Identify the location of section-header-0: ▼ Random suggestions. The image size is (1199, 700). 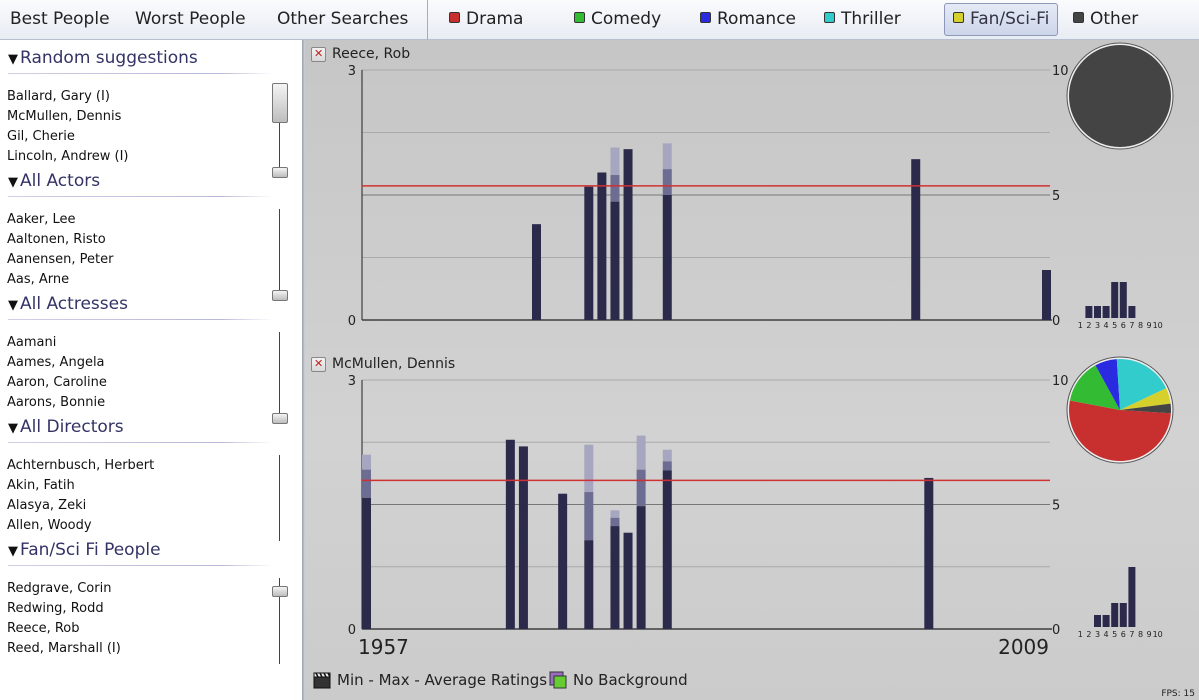
(103, 58).